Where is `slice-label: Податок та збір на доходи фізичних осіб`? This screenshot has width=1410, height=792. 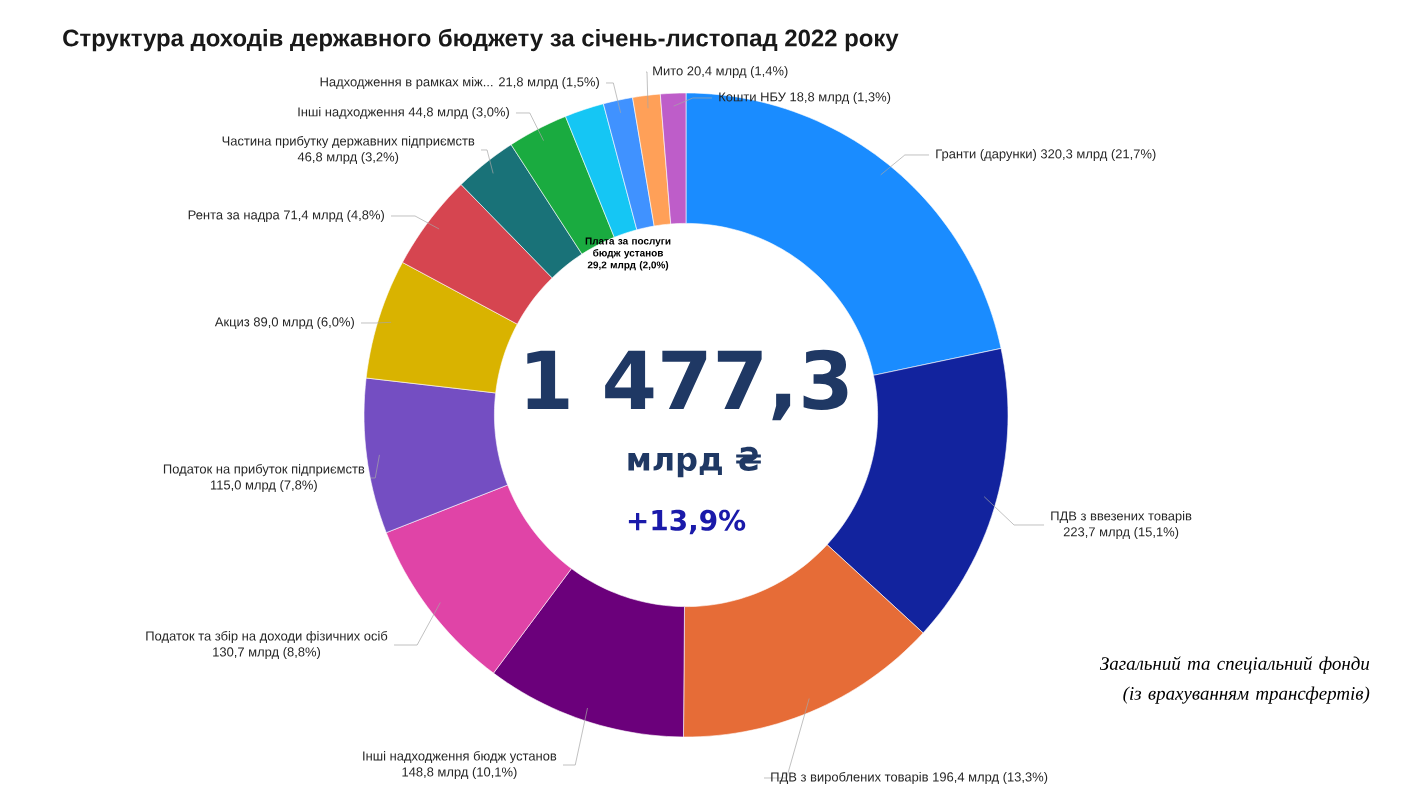 slice-label: Податок та збір на доходи фізичних осіб is located at coordinates (267, 637).